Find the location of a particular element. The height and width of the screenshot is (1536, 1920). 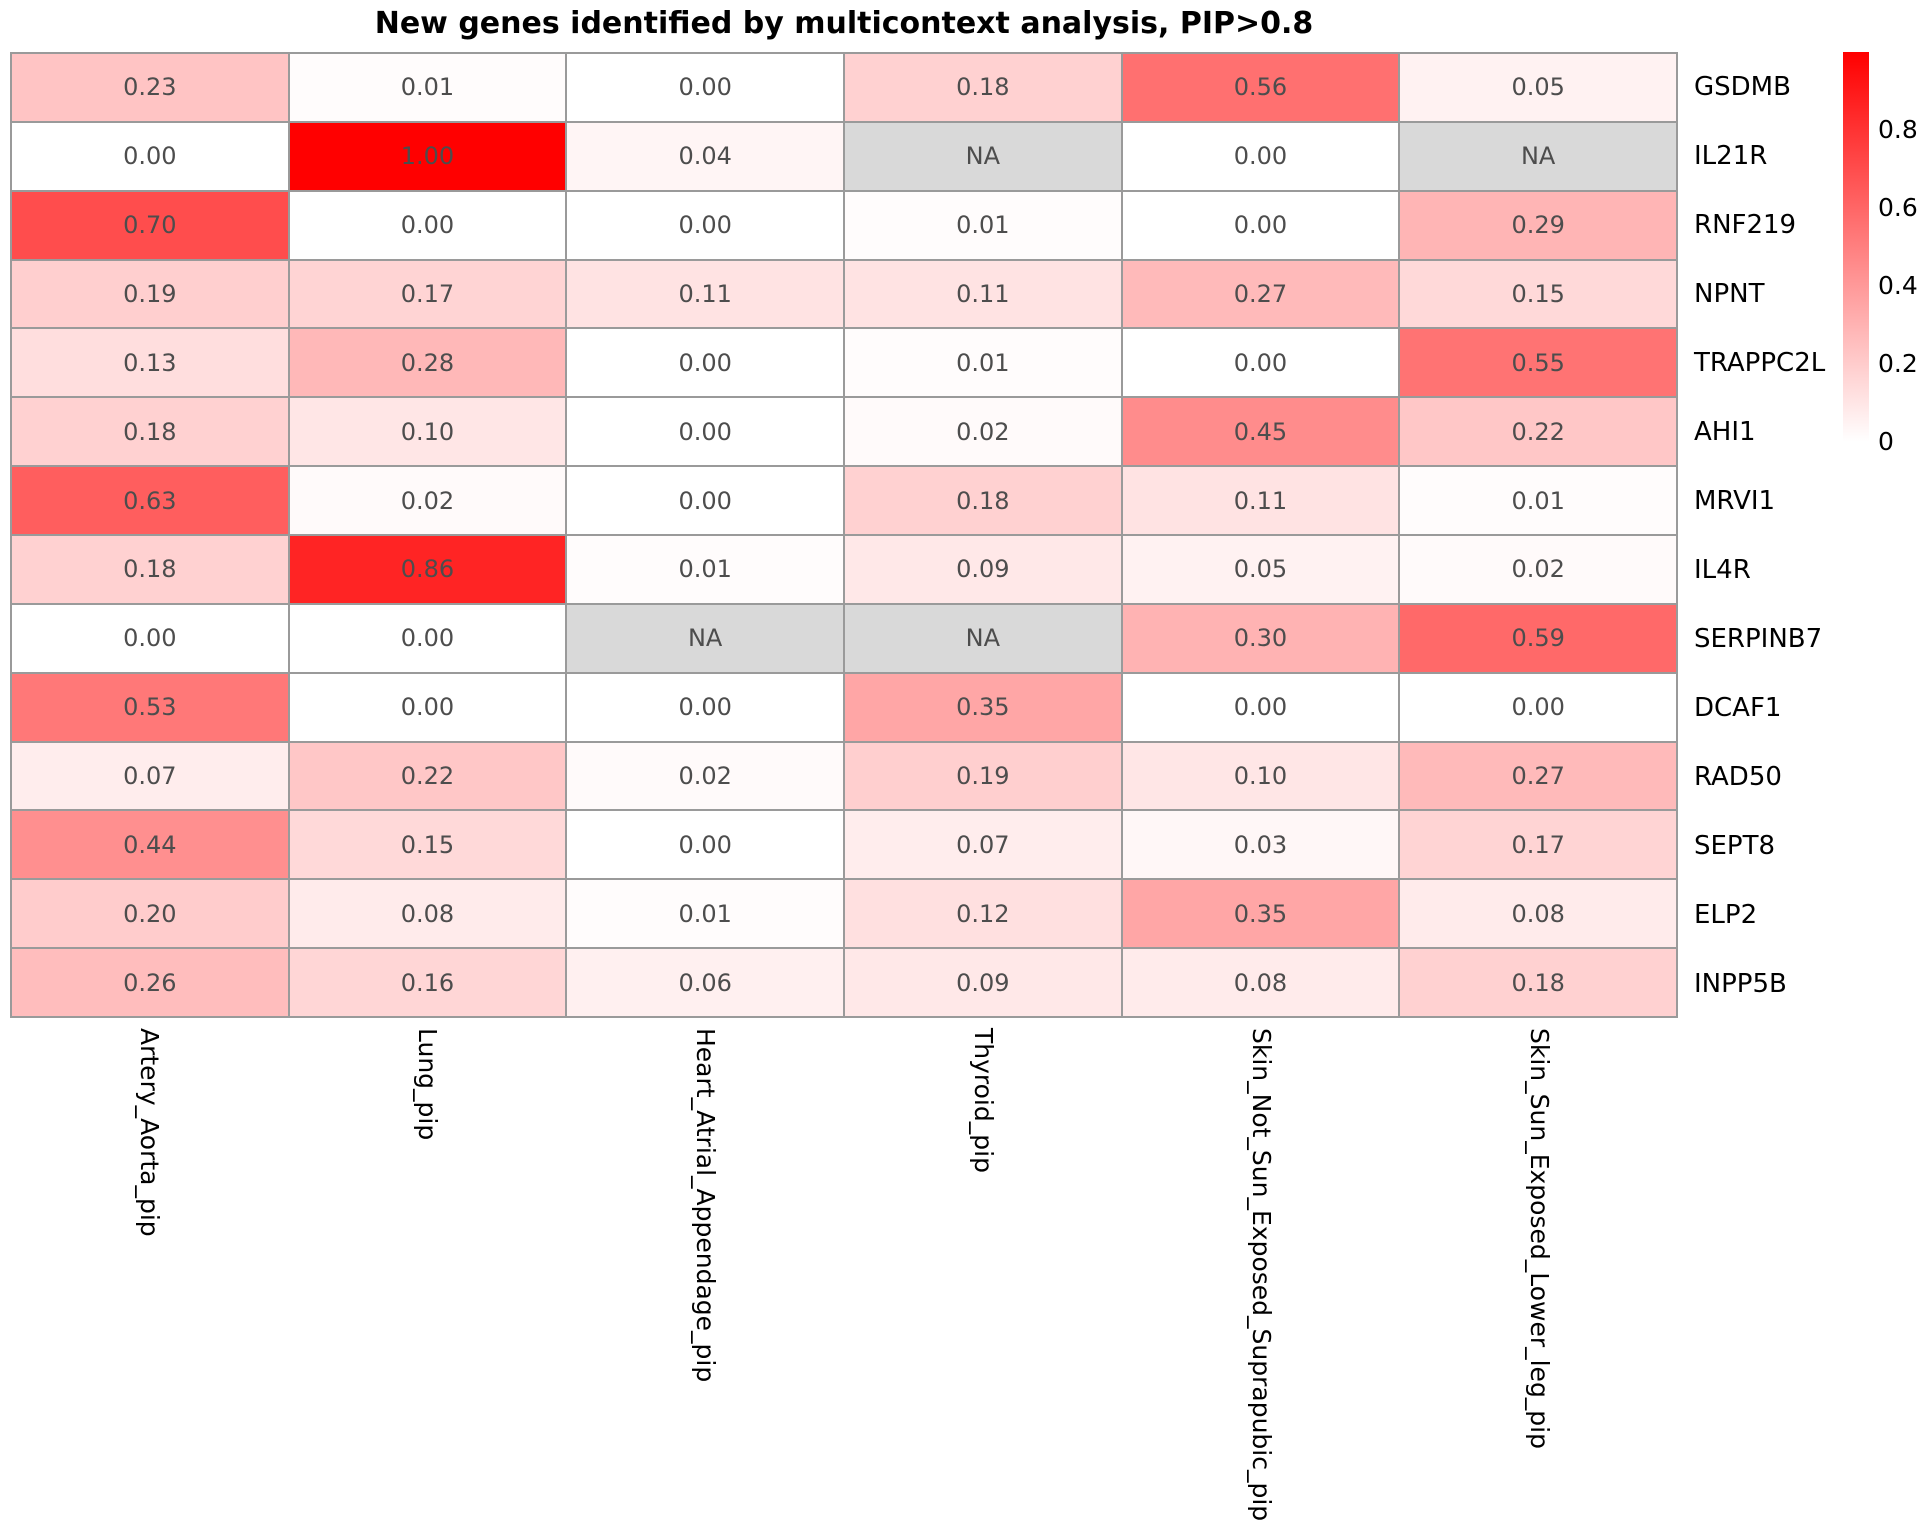

heatmap-cell-AHI1-Thyroid_pip: 0.02 is located at coordinates (982, 432).